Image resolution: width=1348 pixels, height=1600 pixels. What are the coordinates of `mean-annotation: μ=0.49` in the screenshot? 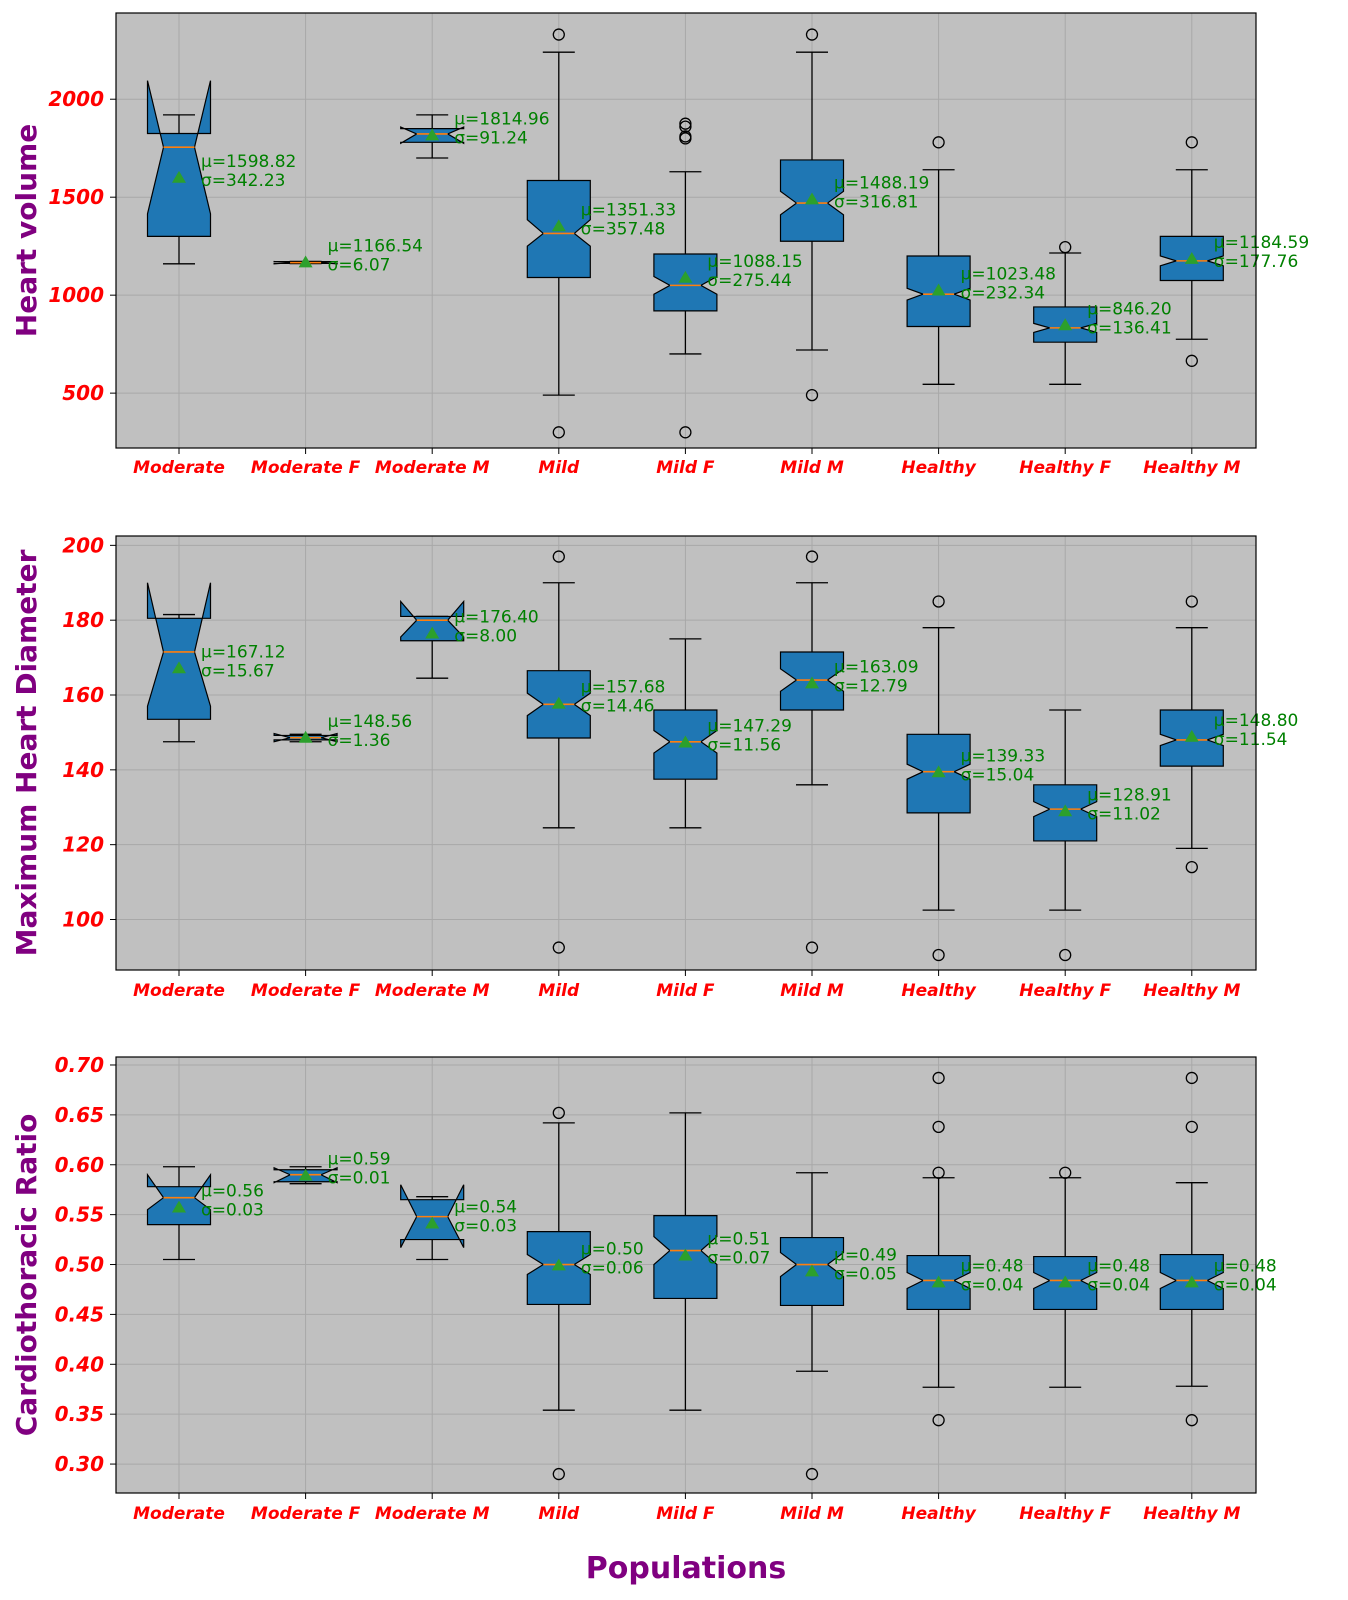 It's located at (865, 1256).